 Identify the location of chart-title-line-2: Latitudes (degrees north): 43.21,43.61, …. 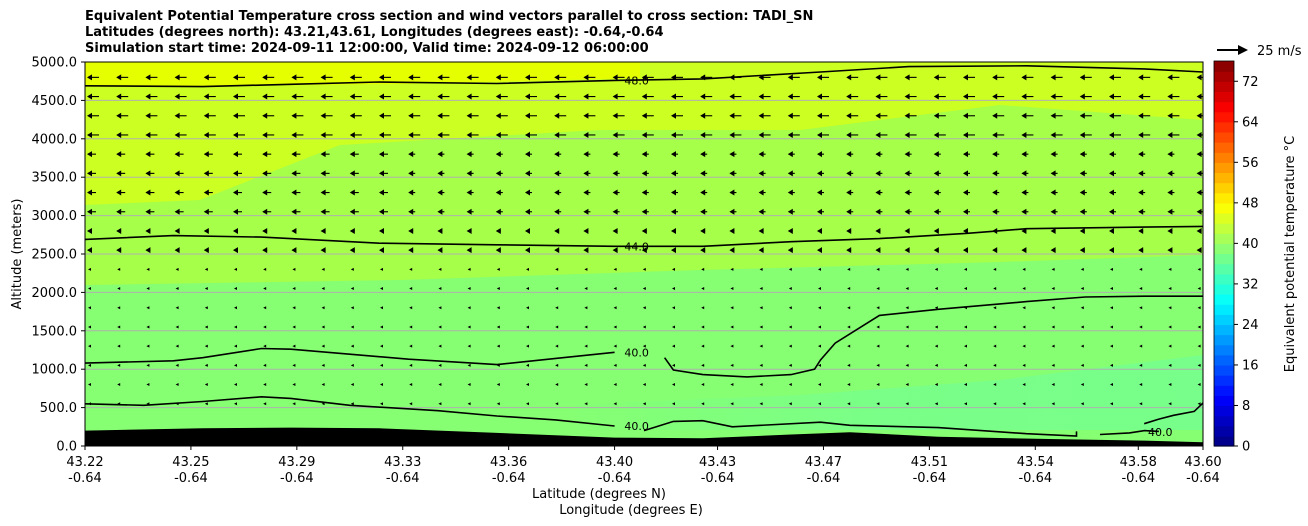
(374, 32).